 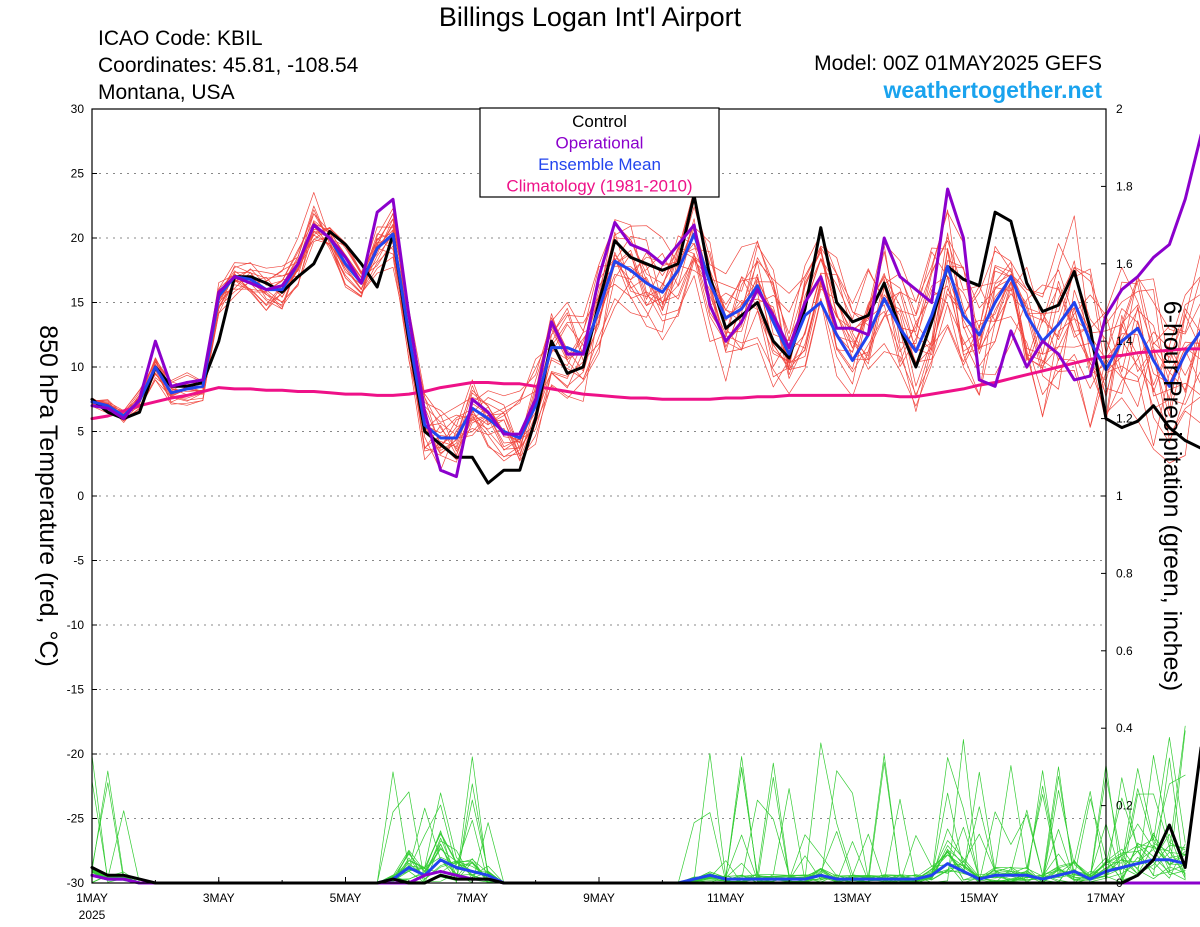 What do you see at coordinates (472, 898) in the screenshot?
I see `x-tick-label: 7MAY` at bounding box center [472, 898].